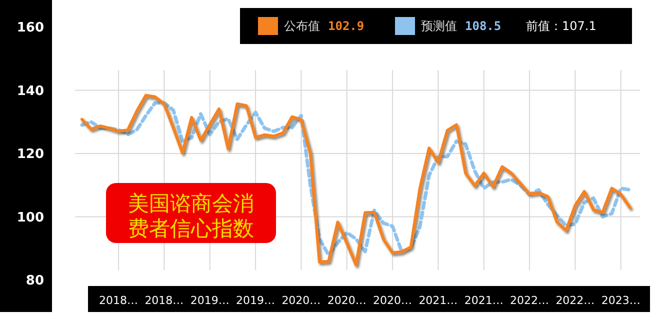  What do you see at coordinates (346, 26) in the screenshot?
I see `annotation: 102.9` at bounding box center [346, 26].